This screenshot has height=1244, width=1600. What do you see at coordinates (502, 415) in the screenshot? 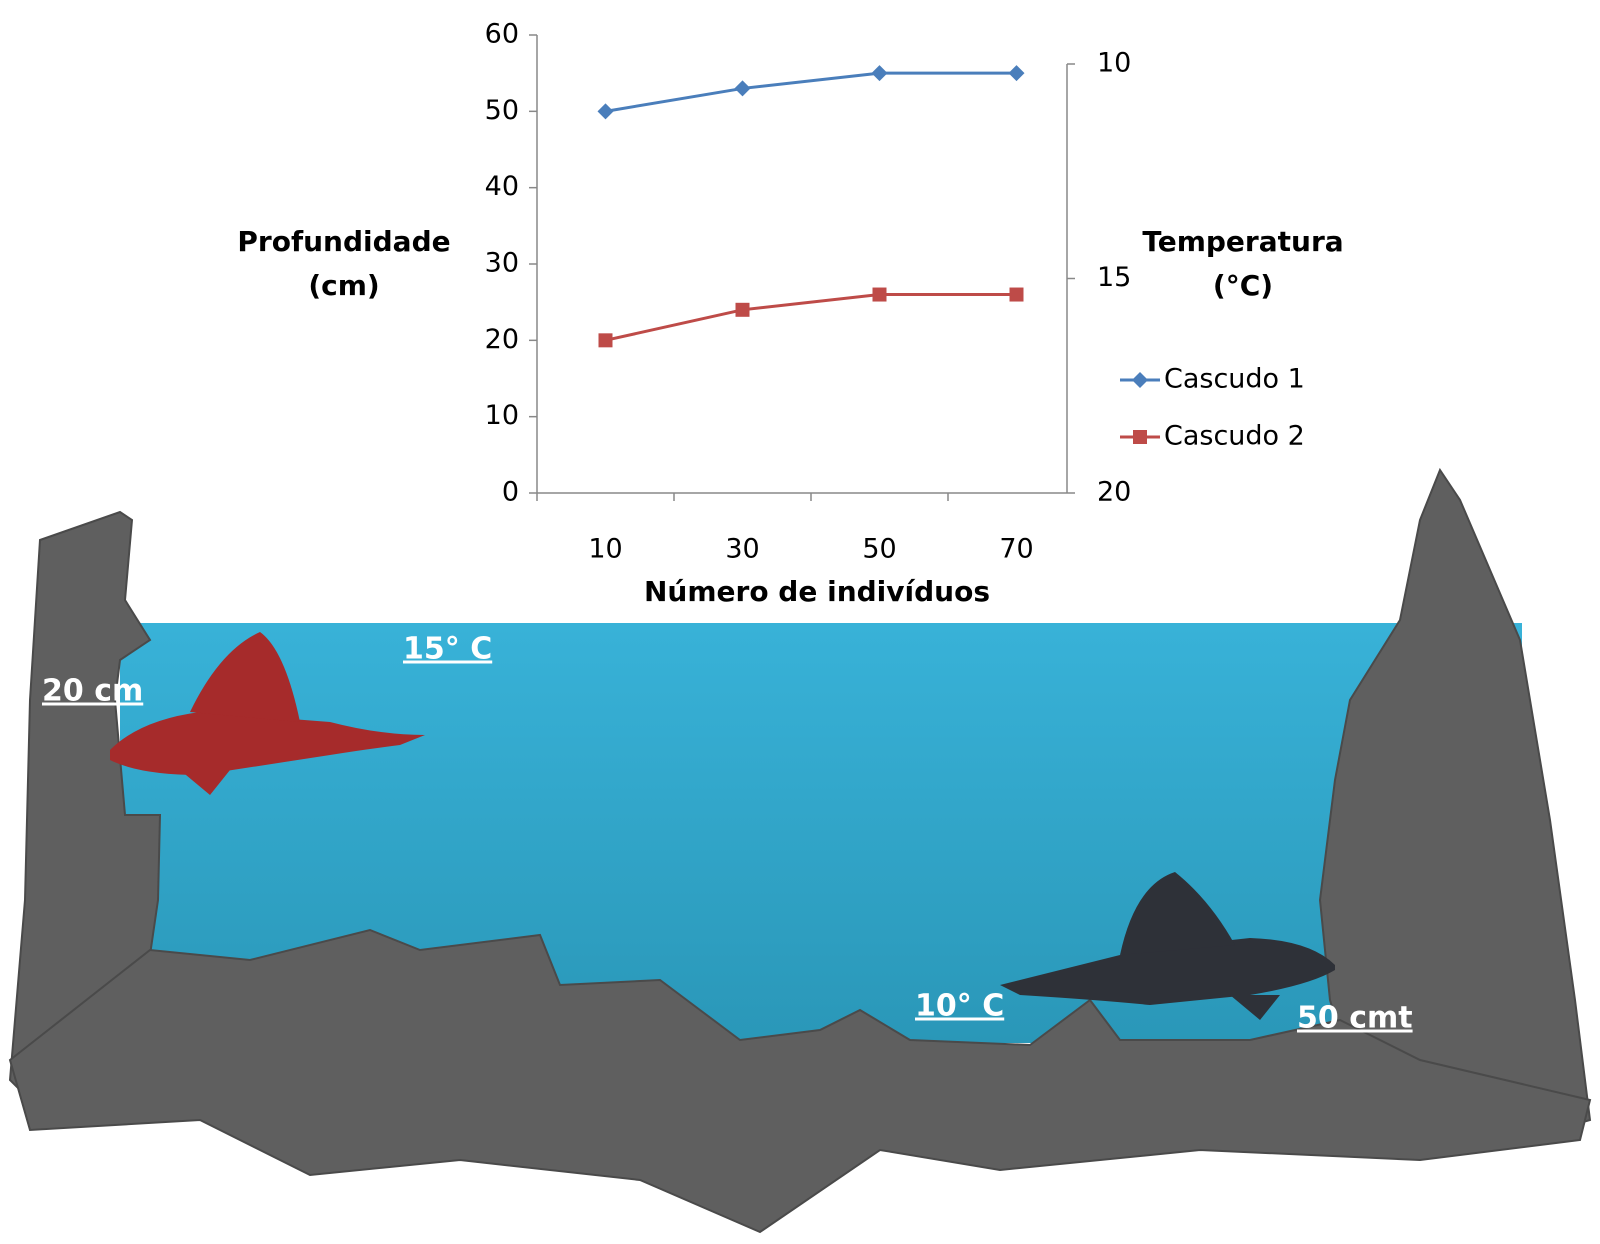
I see `y-tick-label: 10` at bounding box center [502, 415].